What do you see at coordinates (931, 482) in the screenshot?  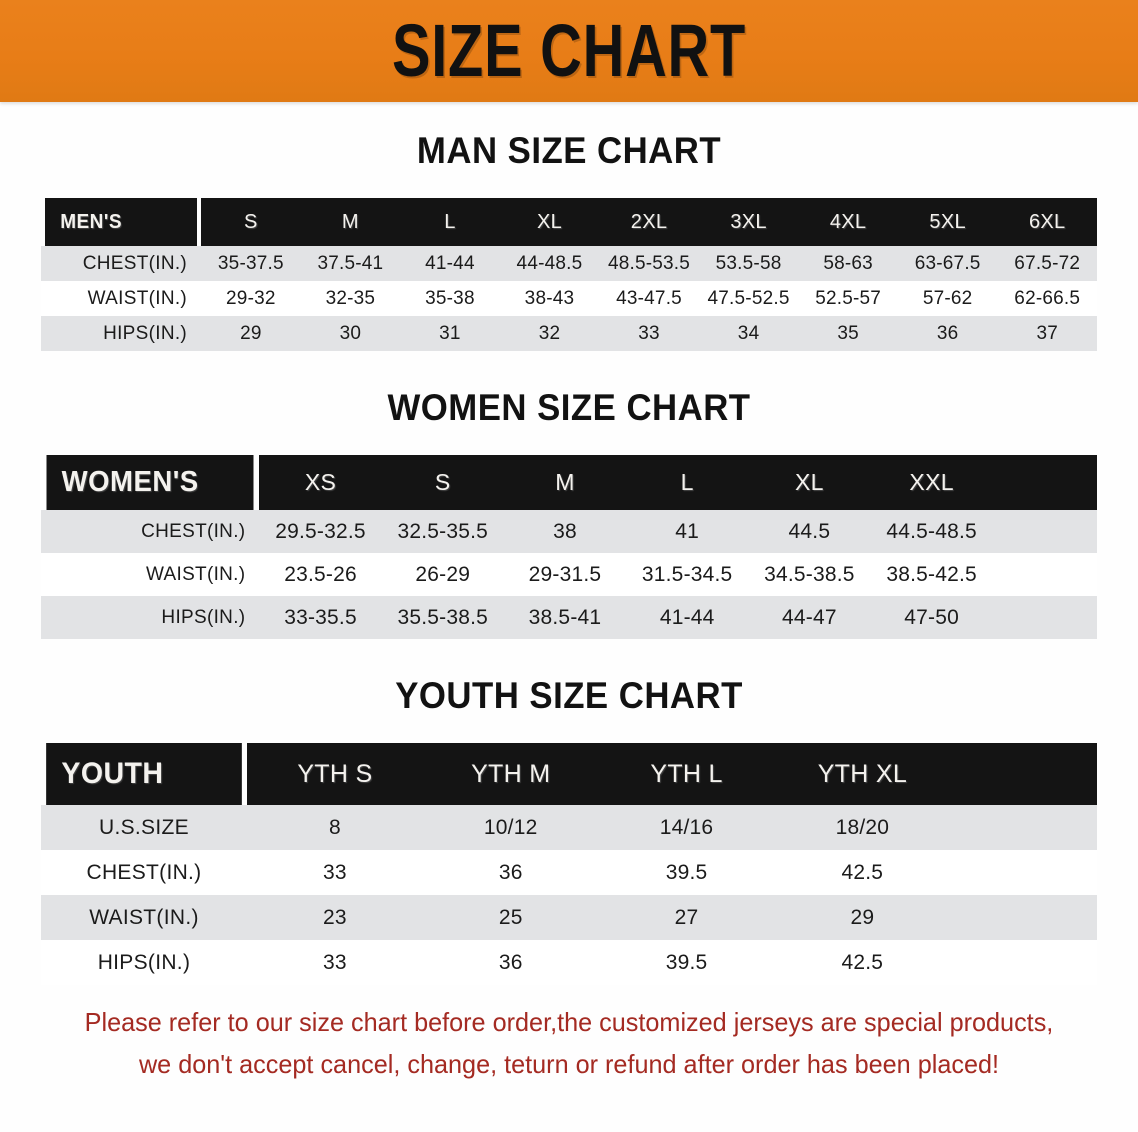 I see `women-size-header-xxl: XXL` at bounding box center [931, 482].